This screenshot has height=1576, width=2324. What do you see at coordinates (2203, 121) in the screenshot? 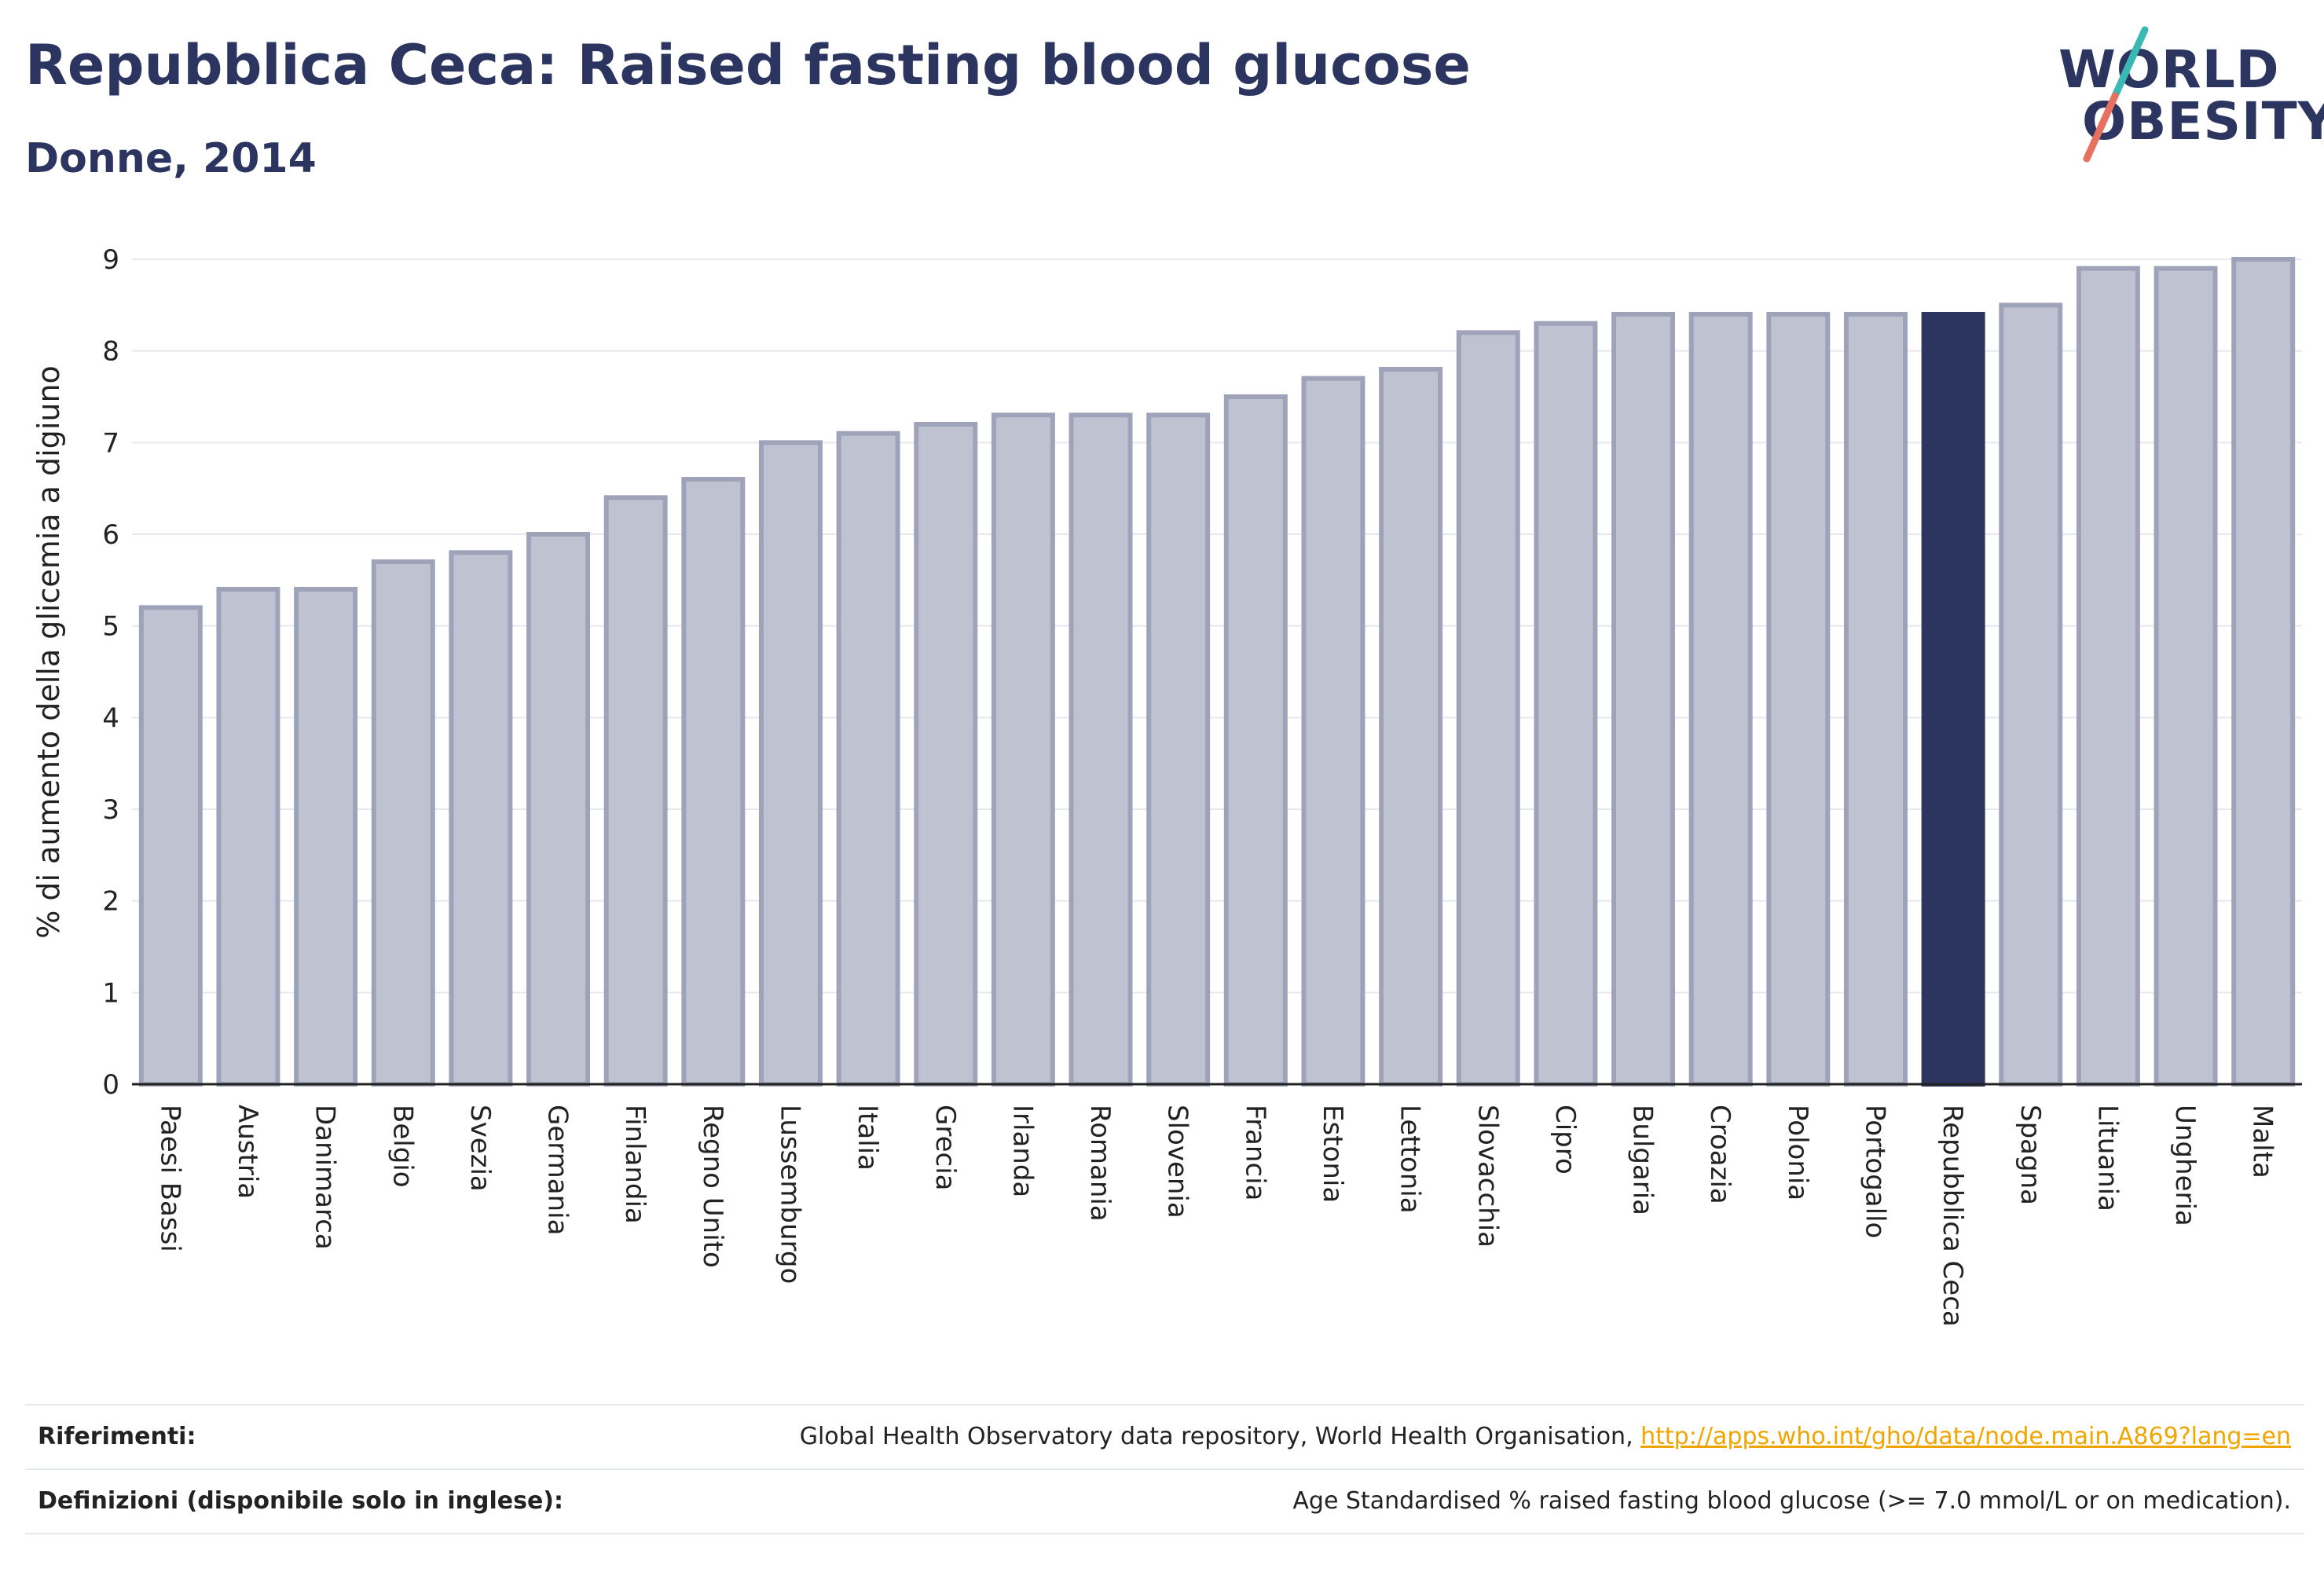
I see `logo-text-line2: OBESITY` at bounding box center [2203, 121].